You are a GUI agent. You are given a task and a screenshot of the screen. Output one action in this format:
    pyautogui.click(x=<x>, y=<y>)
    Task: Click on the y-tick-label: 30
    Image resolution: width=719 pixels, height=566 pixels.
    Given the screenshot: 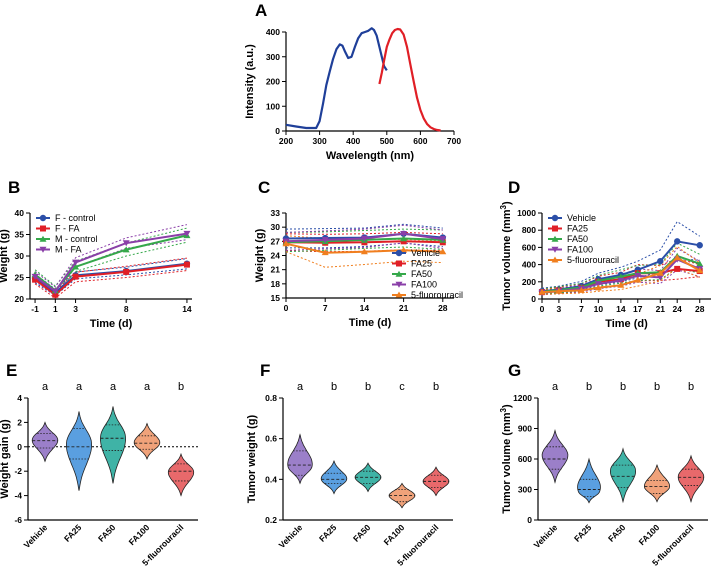 What is the action you would take?
    pyautogui.click(x=20, y=256)
    